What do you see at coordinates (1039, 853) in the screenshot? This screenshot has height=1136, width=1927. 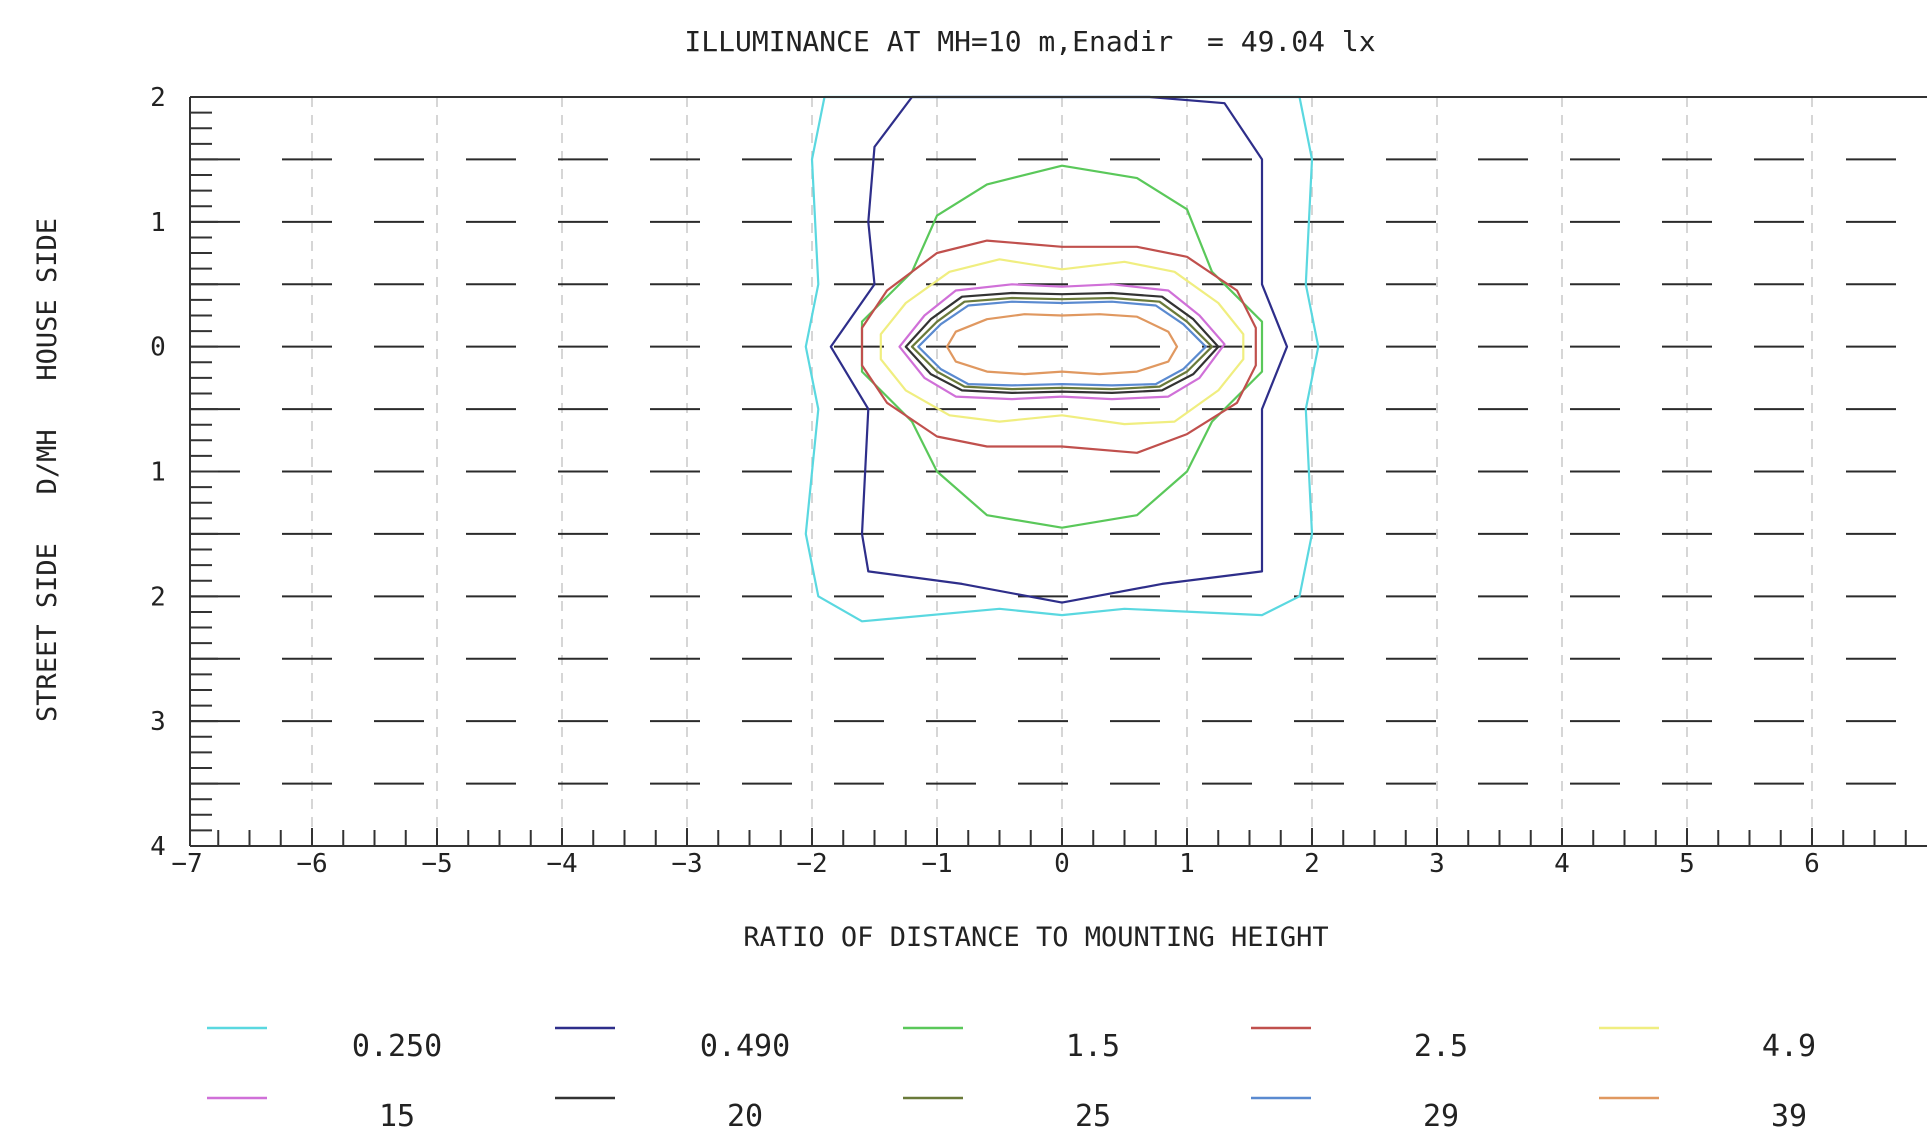 I see `x-axis: −7 −6 −5 −4 −3 −2 −1 0 1 2 3 4 5 6` at bounding box center [1039, 853].